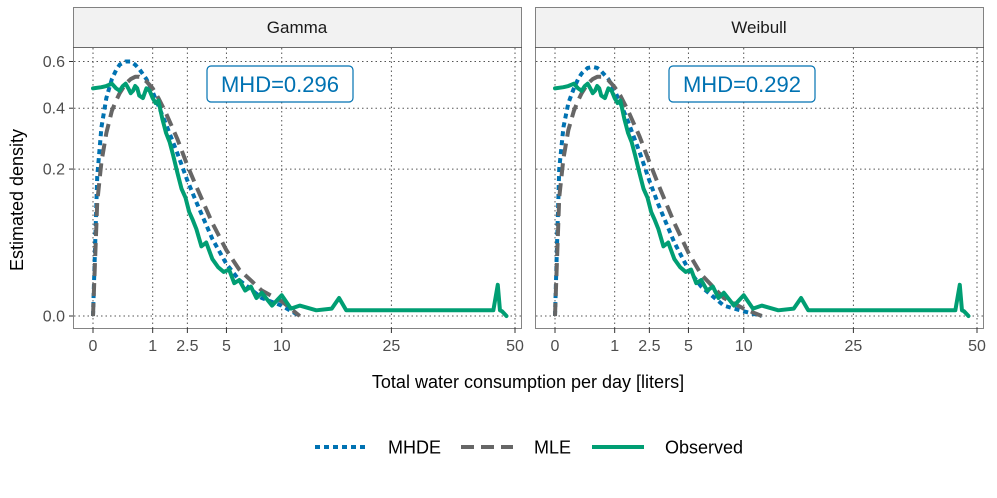  Describe the element at coordinates (54, 317) in the screenshot. I see `y-tick-label: 0.0` at that location.